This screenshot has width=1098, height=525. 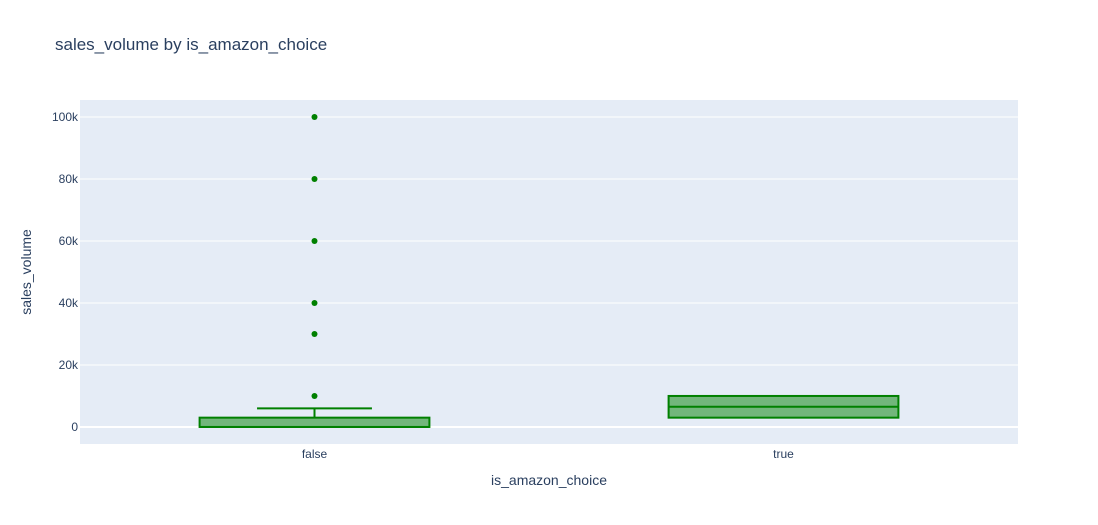 I want to click on x-axis-title: is_amazon_choice, so click(x=549, y=480).